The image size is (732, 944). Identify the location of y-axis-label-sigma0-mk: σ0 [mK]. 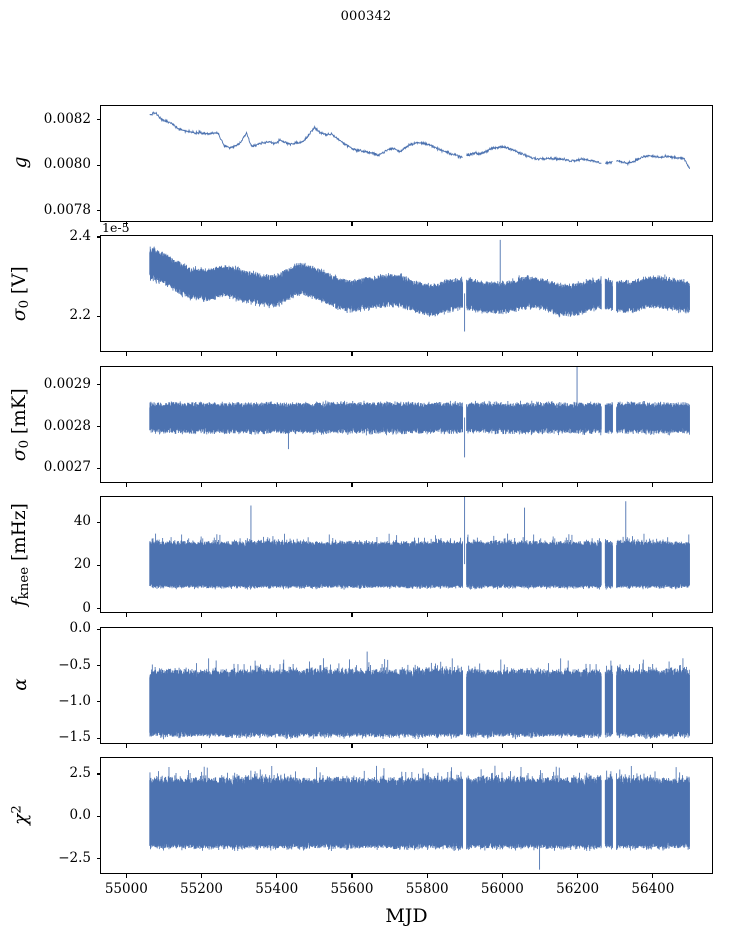
(20, 424).